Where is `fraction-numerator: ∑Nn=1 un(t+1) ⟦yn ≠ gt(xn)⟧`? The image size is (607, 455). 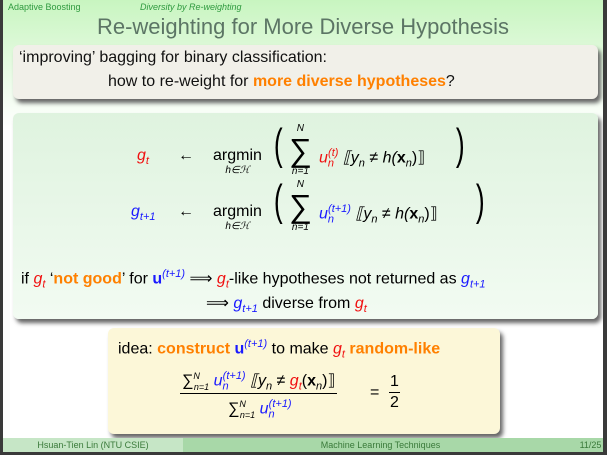
fraction-numerator: ∑Nn=1 un(t+1) ⟦yn ≠ gt(xn)⟧ is located at coordinates (259, 382).